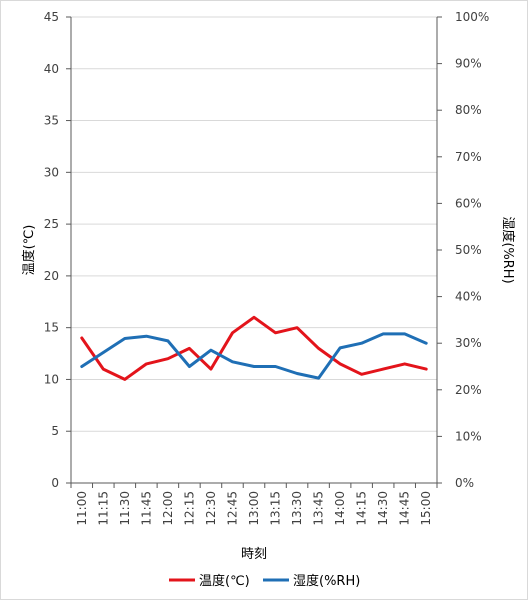 This screenshot has width=528, height=600. What do you see at coordinates (405, 508) in the screenshot?
I see `x-tick-label: 14:45` at bounding box center [405, 508].